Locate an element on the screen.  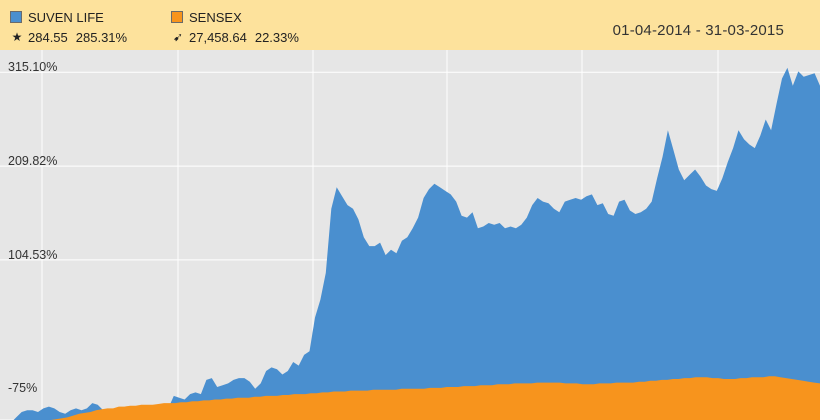
suven-life-value: 284.55 is located at coordinates (48, 37).